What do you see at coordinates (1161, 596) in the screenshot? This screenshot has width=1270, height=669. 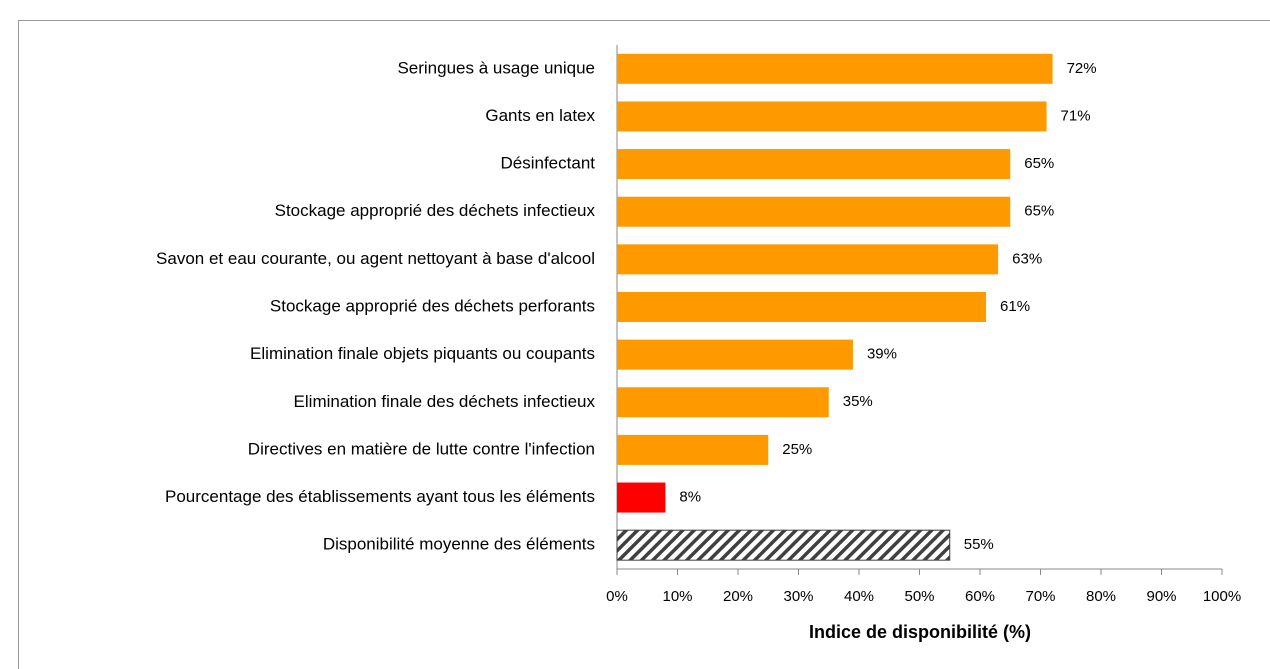 I see `x-tick-label: 90%` at bounding box center [1161, 596].